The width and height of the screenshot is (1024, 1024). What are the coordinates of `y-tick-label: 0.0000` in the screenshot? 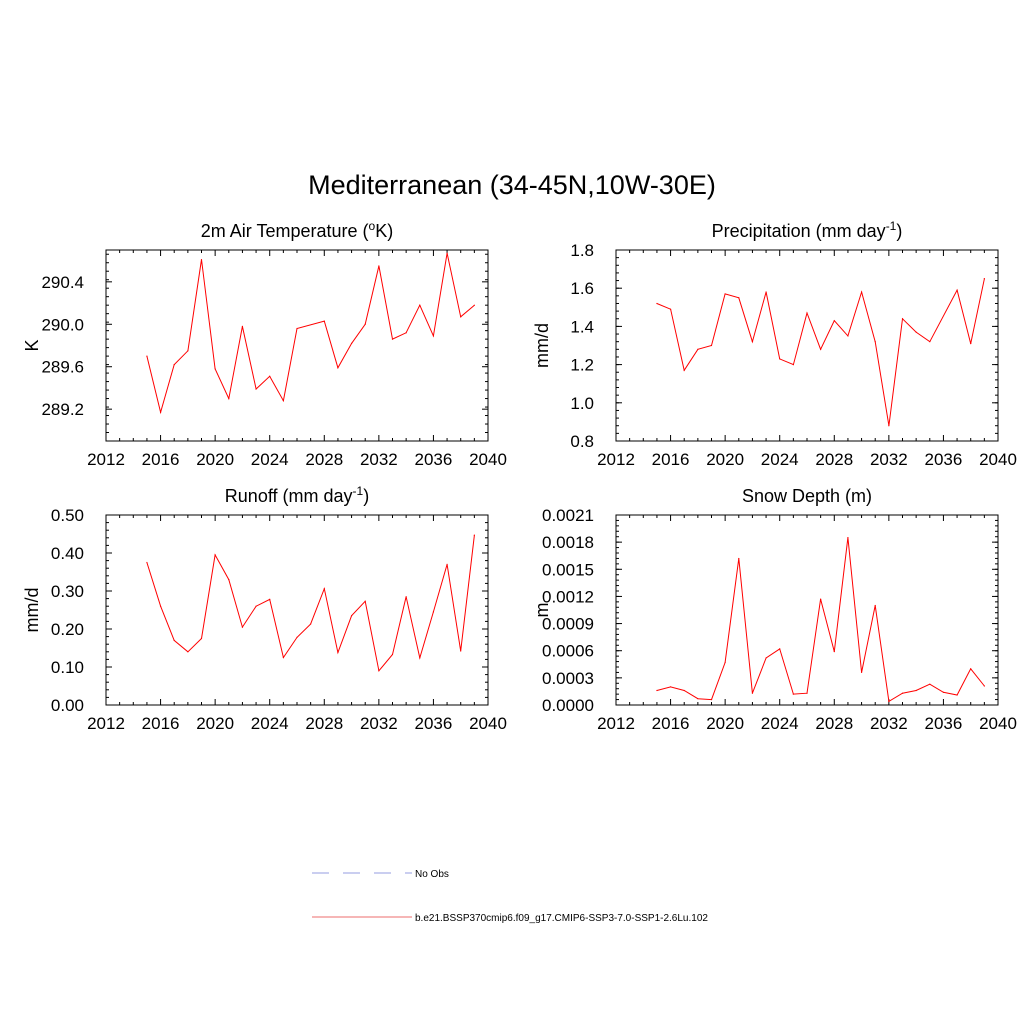 It's located at (568, 705).